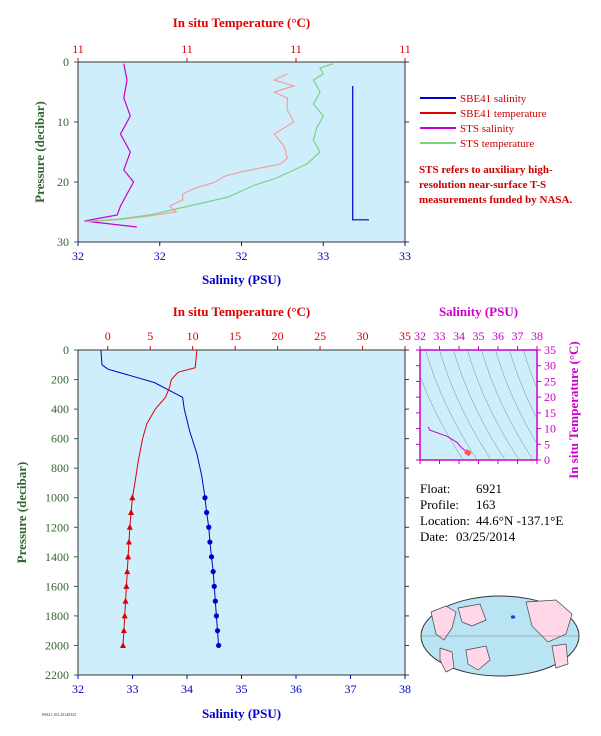 This screenshot has height=736, width=601. I want to click on x-tick-label: 36, so click(296, 689).